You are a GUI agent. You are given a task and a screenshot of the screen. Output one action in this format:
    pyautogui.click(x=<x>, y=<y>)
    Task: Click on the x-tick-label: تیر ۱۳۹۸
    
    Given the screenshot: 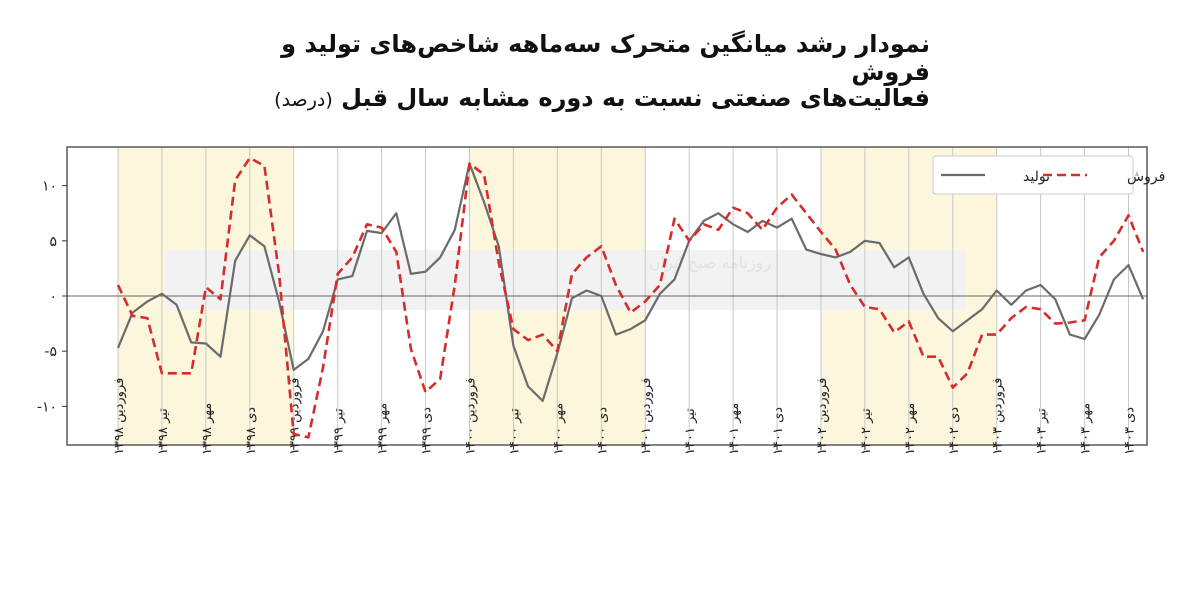 What is the action you would take?
    pyautogui.click(x=163, y=431)
    